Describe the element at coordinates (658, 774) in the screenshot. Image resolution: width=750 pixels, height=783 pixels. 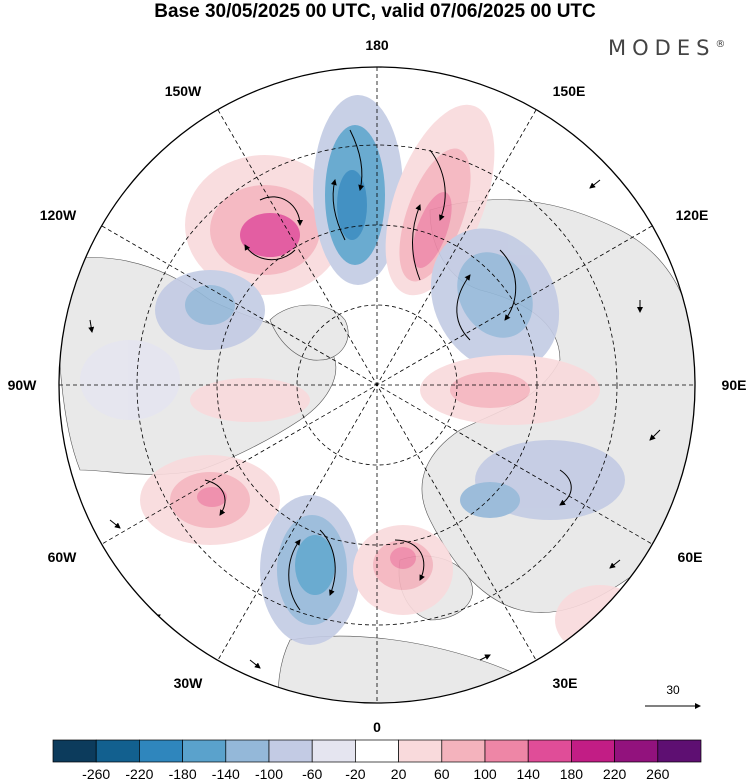
I see `colorbar-tick-label: 260` at that location.